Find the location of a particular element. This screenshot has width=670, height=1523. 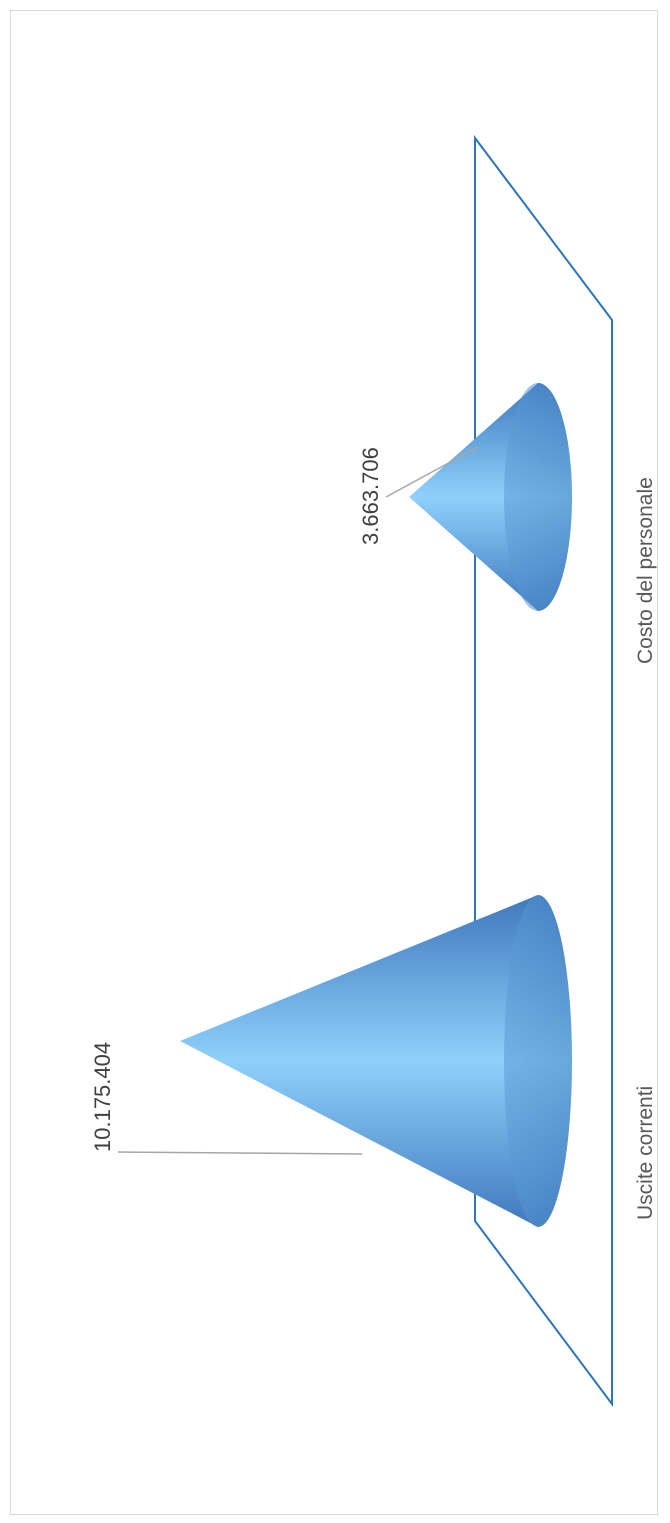

category-label-2: Costo del personale is located at coordinates (645, 570).